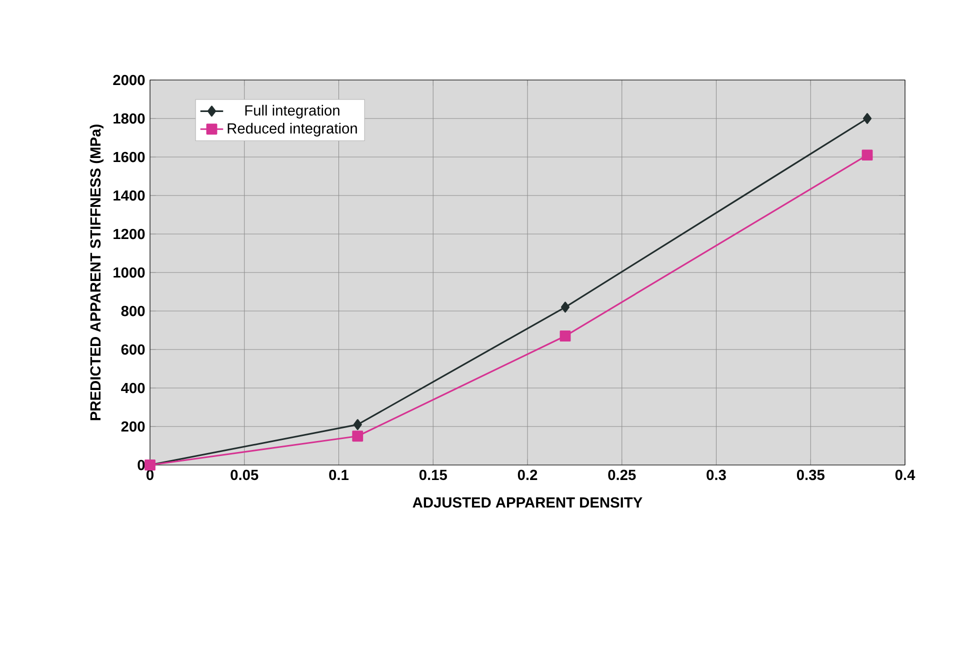 The width and height of the screenshot is (959, 669). What do you see at coordinates (133, 349) in the screenshot?
I see `y-tick-label: 600` at bounding box center [133, 349].